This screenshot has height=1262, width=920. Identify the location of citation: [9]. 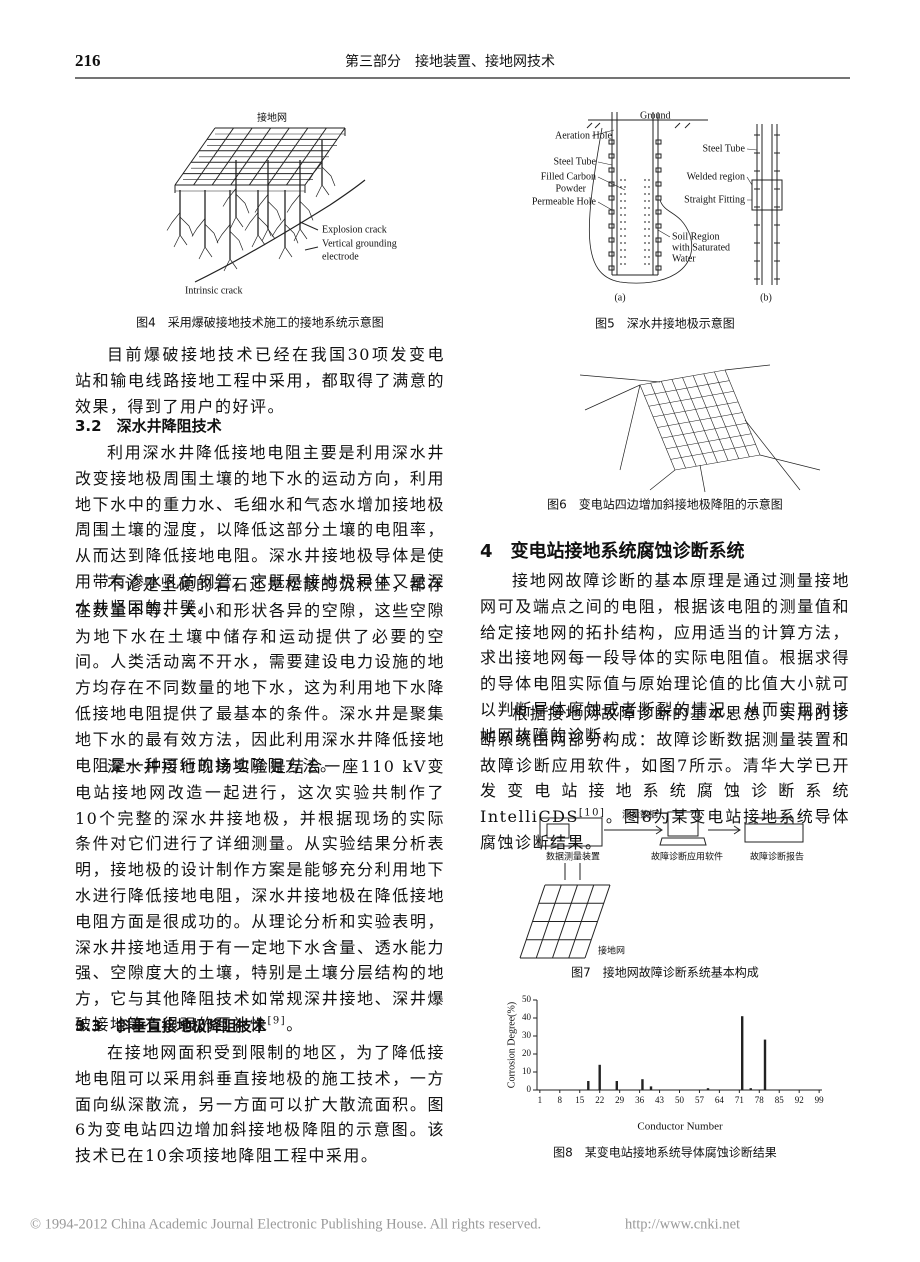
(277, 1021).